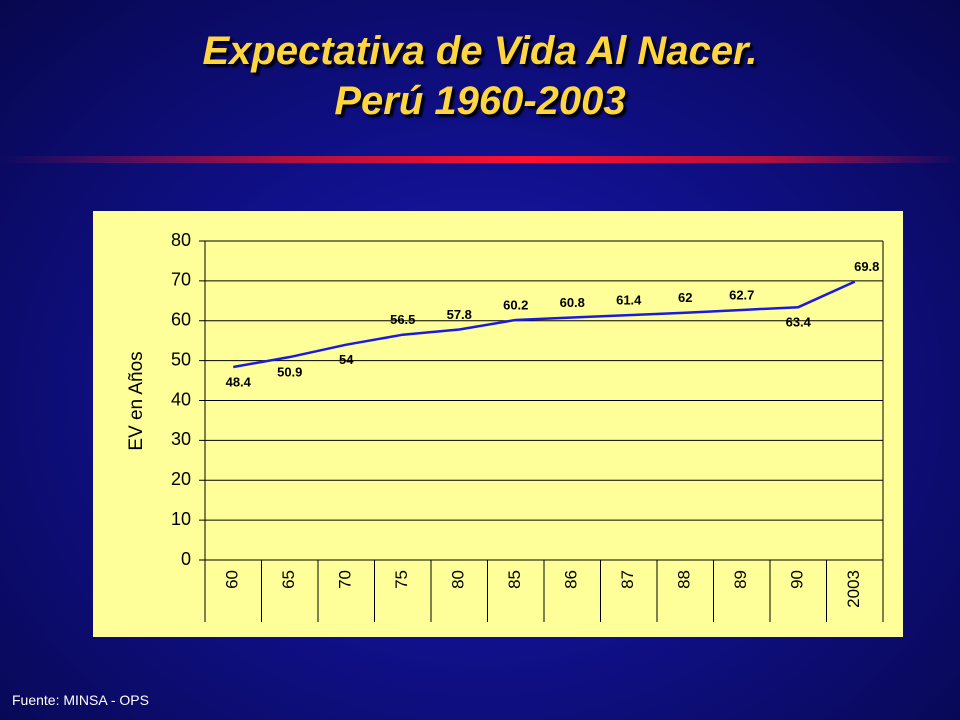  Describe the element at coordinates (458, 579) in the screenshot. I see `x-tick-label: 80` at that location.